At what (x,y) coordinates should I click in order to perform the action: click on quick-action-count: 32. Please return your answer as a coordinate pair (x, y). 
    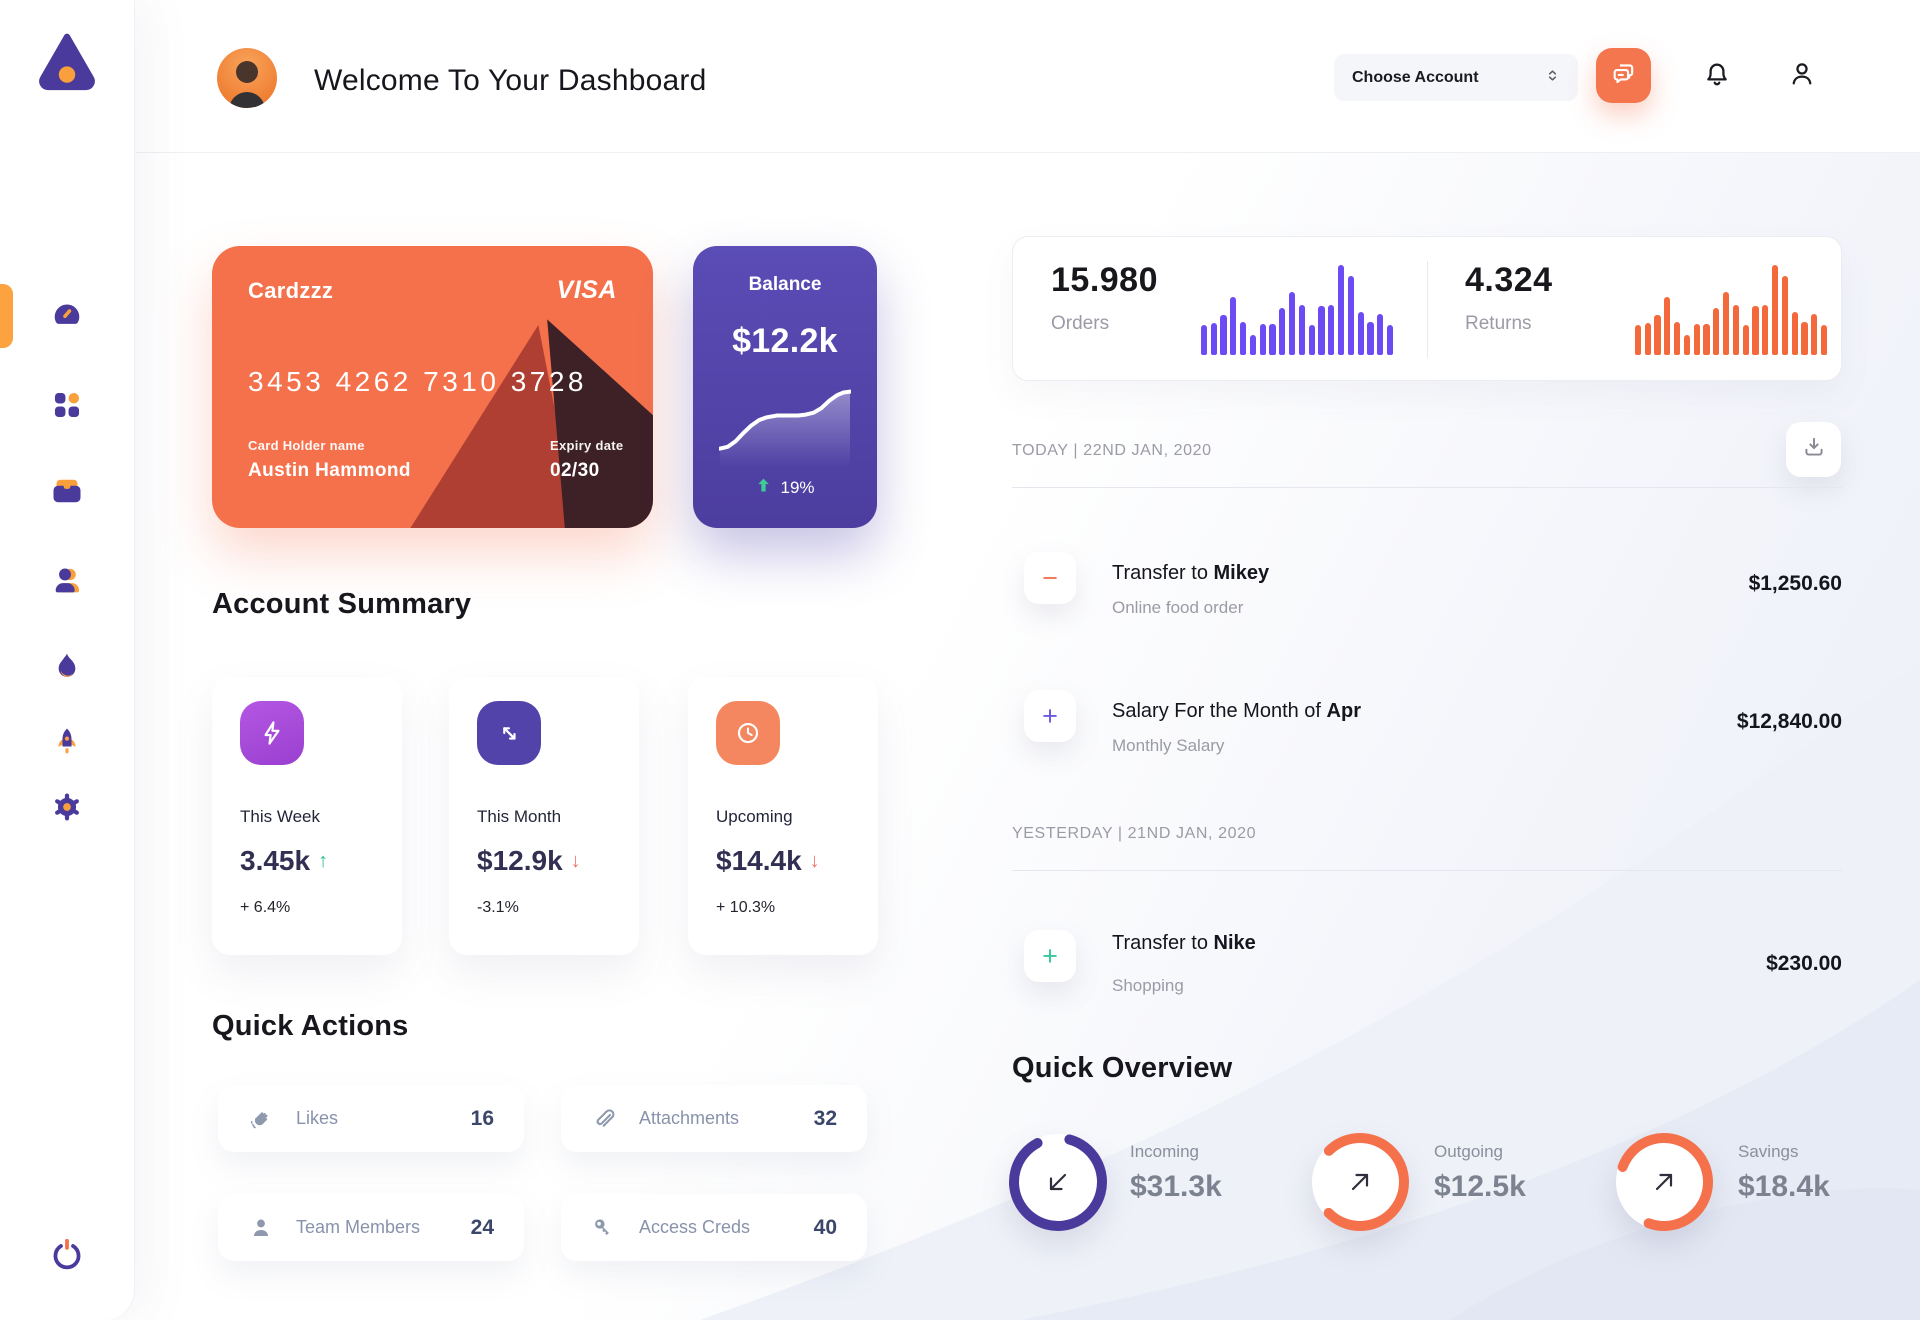
    Looking at the image, I should click on (825, 1118).